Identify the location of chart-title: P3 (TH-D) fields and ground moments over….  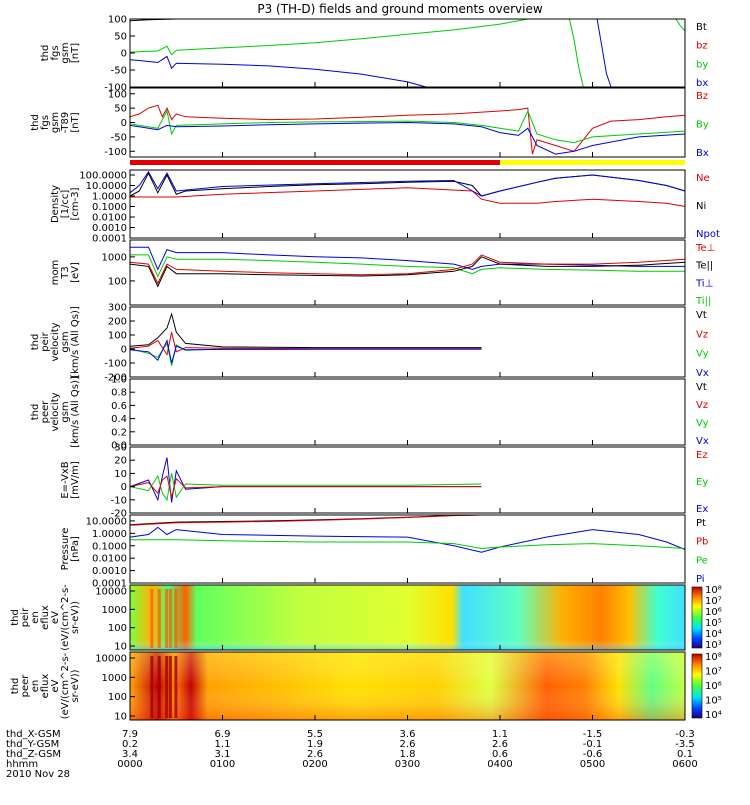
(399, 9).